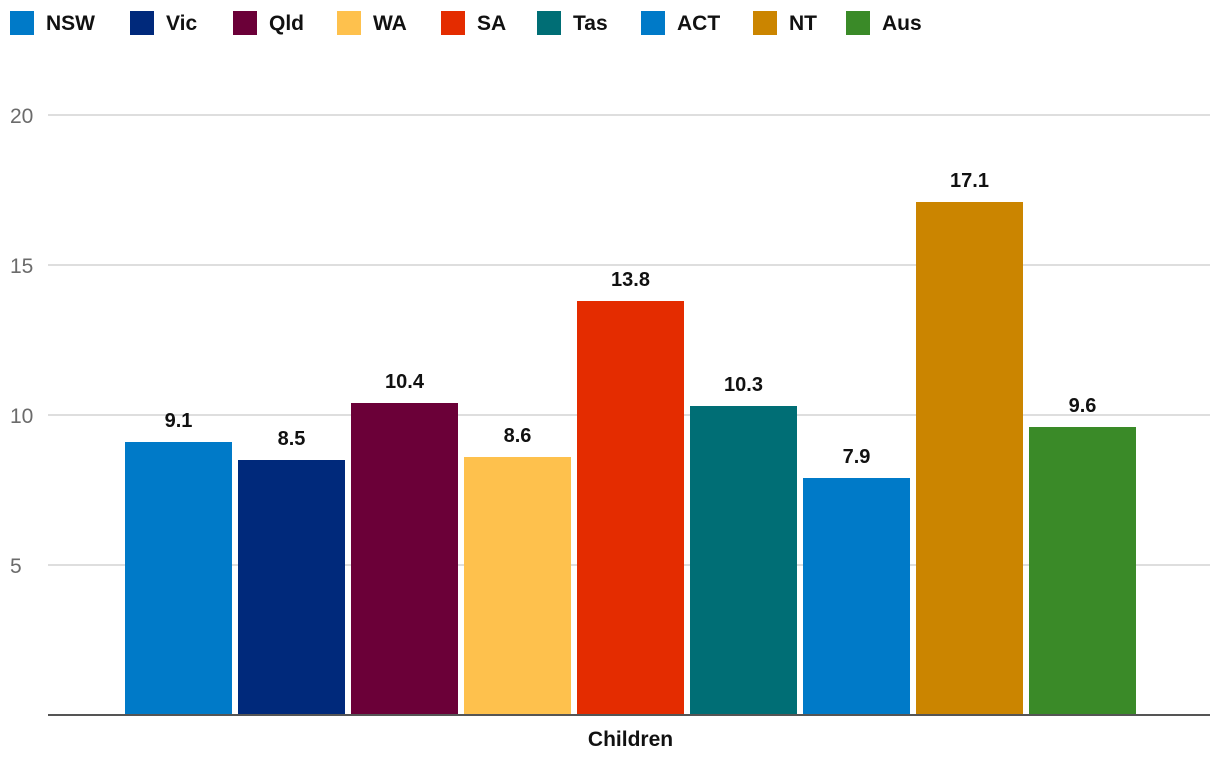 This screenshot has height=770, width=1220. What do you see at coordinates (292, 439) in the screenshot?
I see `data-label-vic: 8.5` at bounding box center [292, 439].